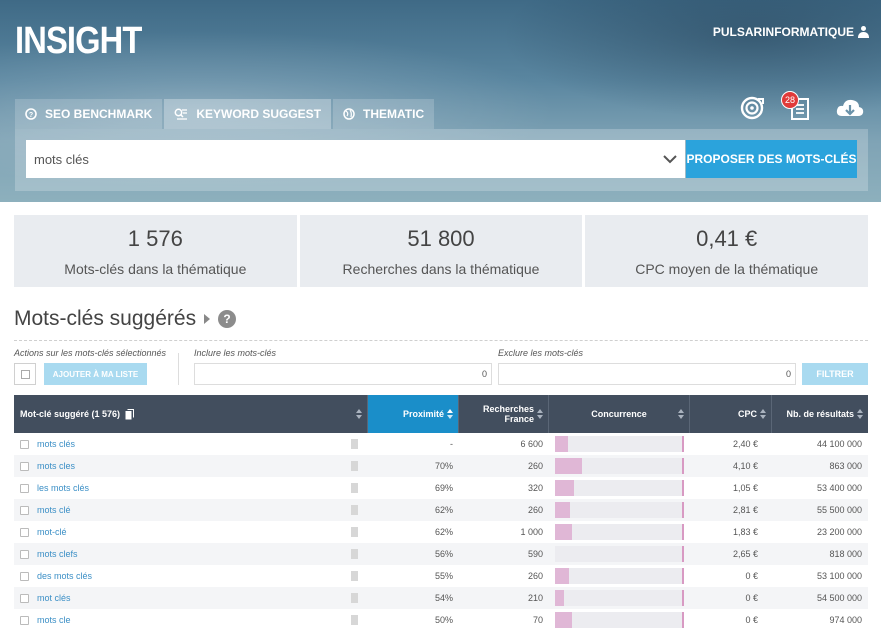 The image size is (881, 635). What do you see at coordinates (25, 374) in the screenshot?
I see `select-all-checkbox` at bounding box center [25, 374].